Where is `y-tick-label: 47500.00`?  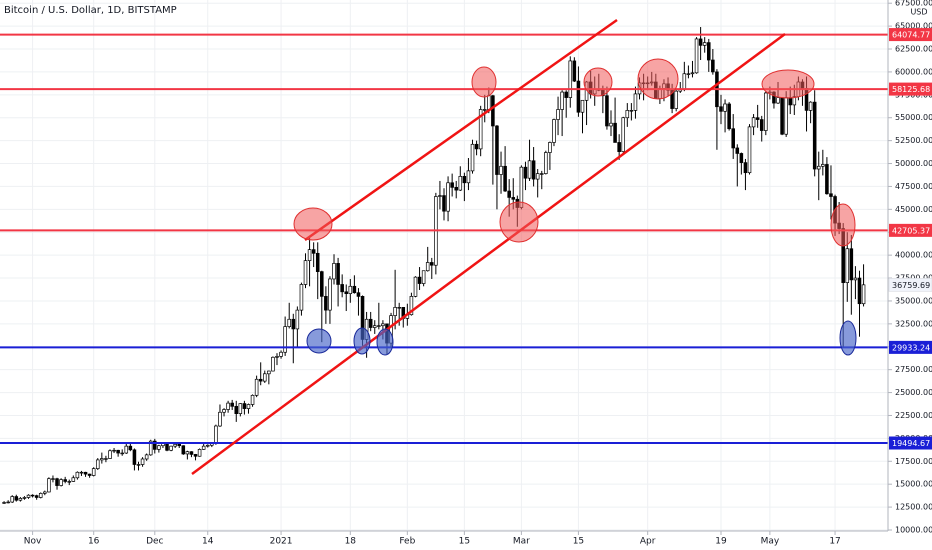
y-tick-label: 47500.00 is located at coordinates (913, 186).